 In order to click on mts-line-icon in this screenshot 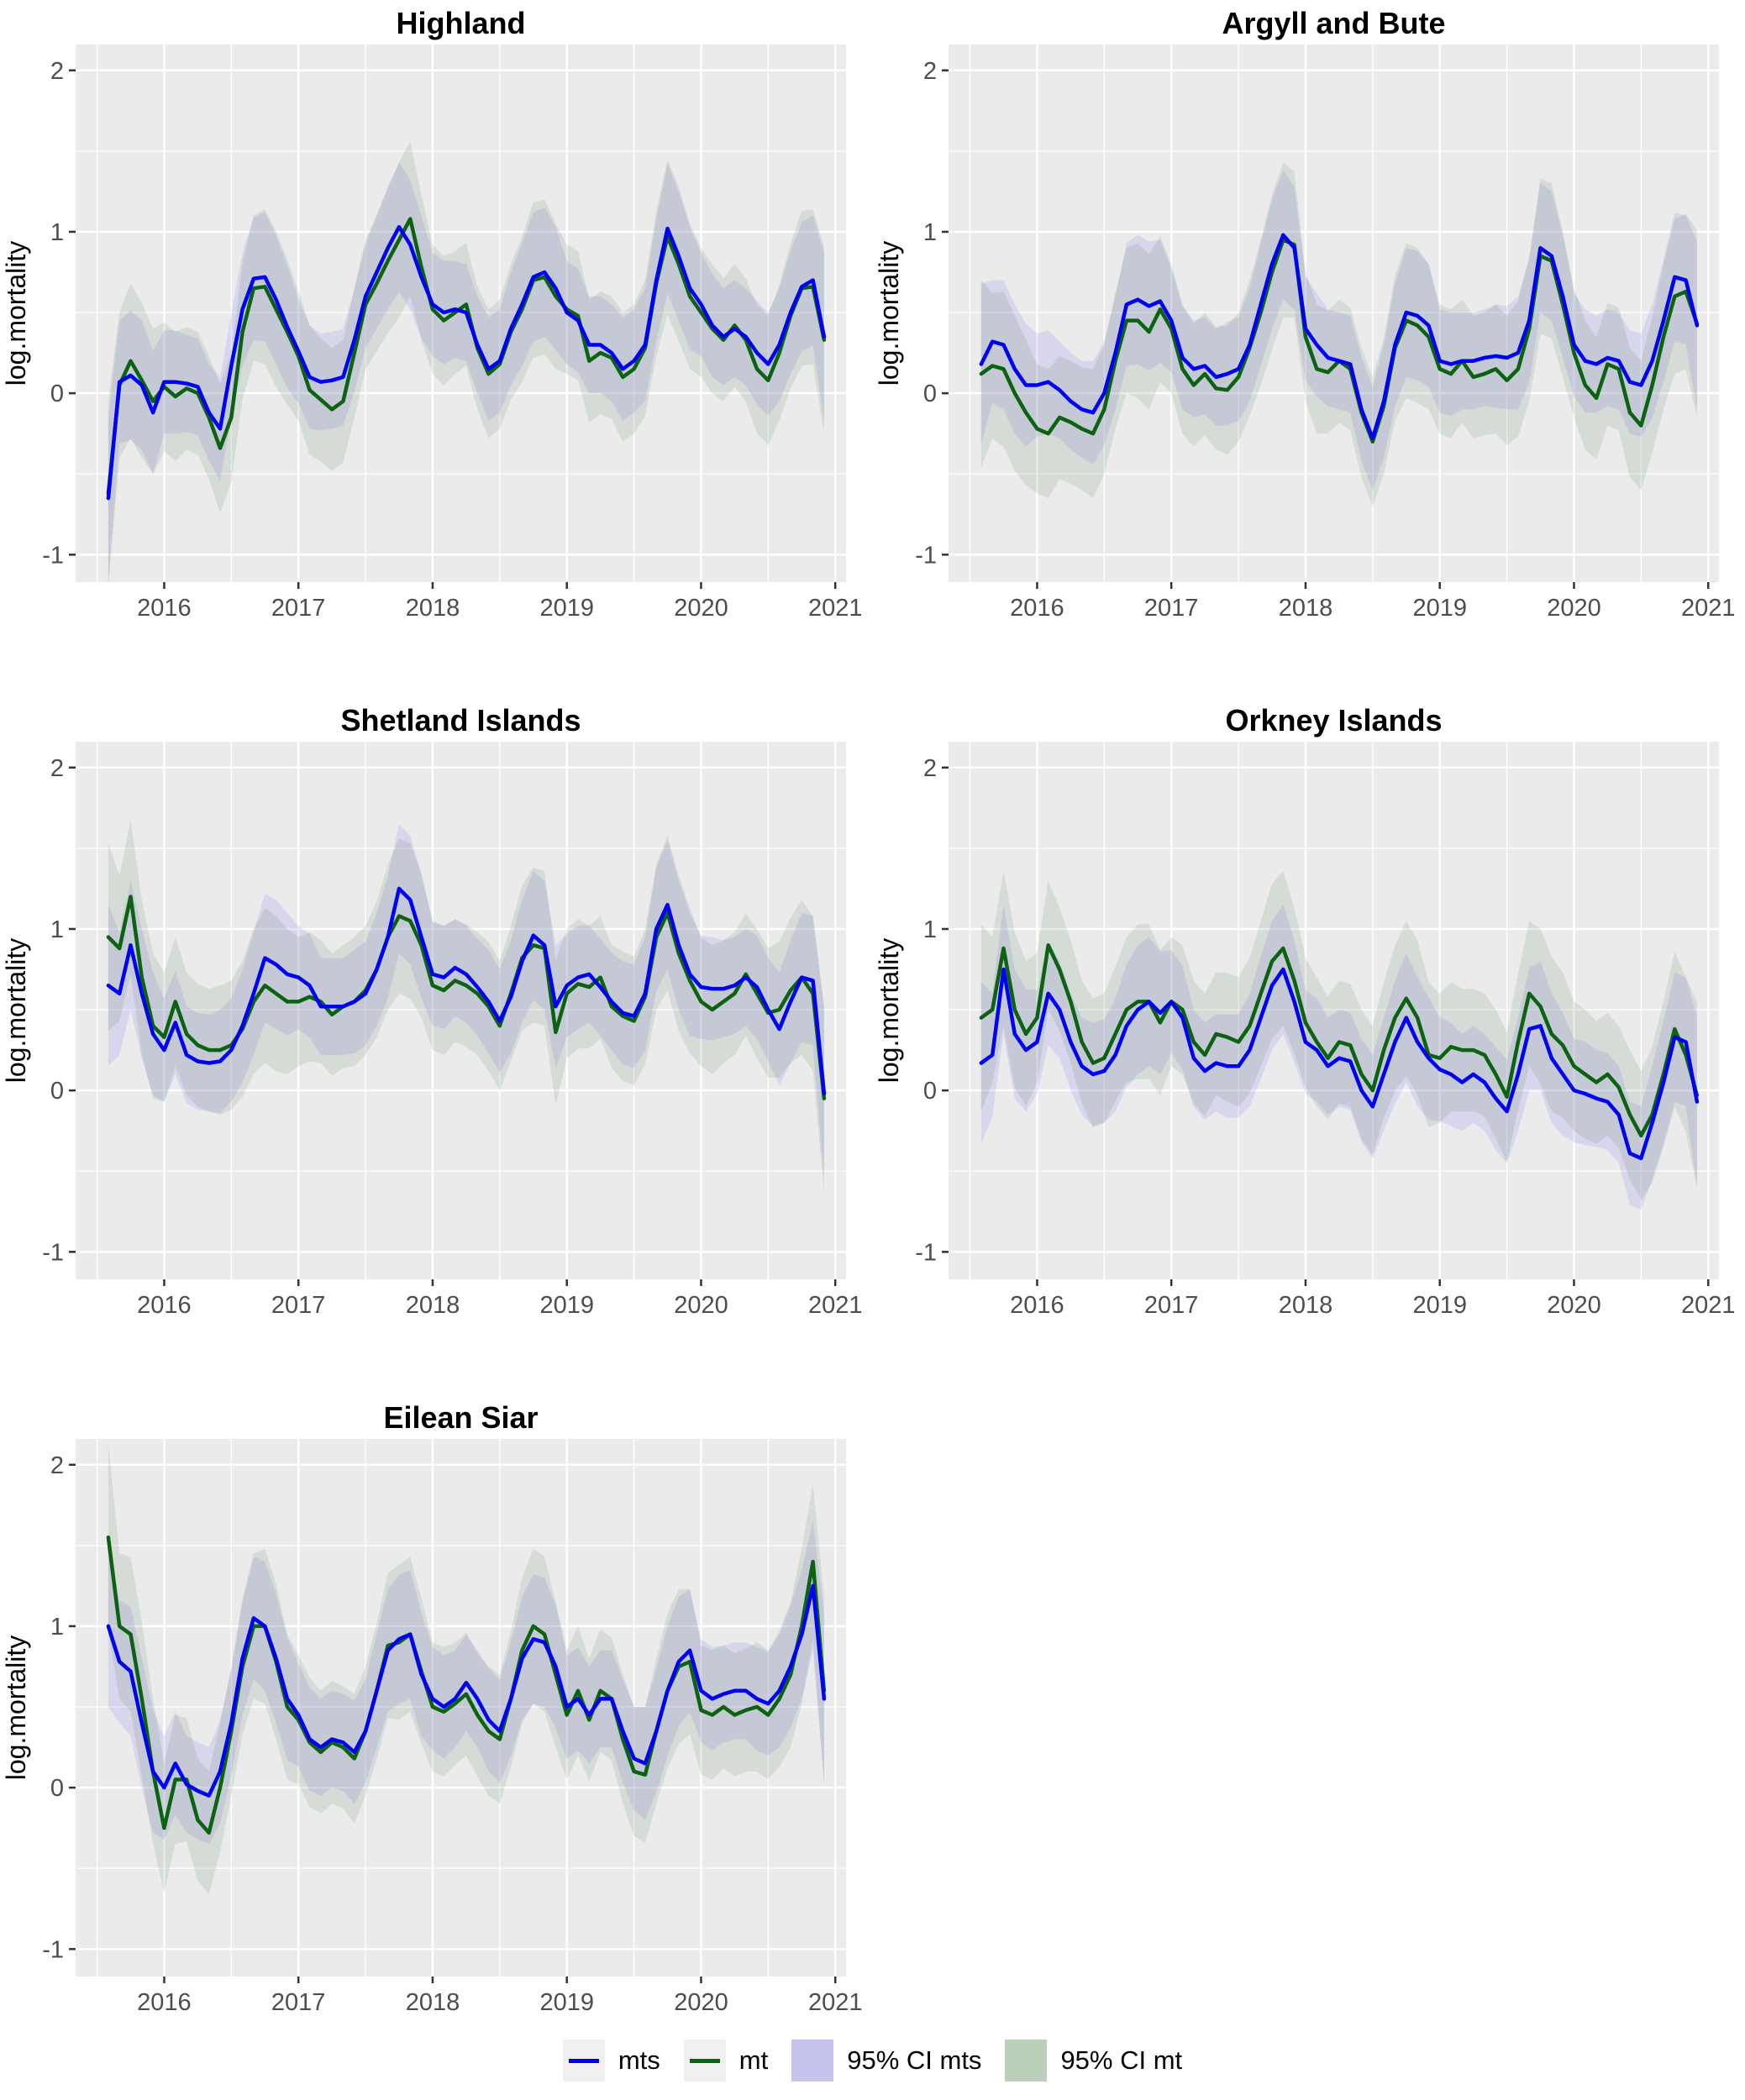, I will do `click(583, 2060)`.